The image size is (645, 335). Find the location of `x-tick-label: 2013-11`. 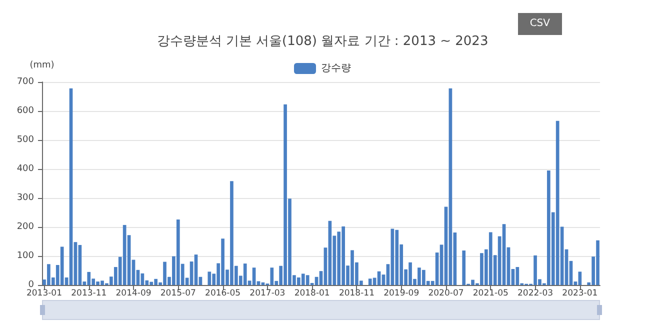

x-tick-label: 2013-11 is located at coordinates (89, 293).